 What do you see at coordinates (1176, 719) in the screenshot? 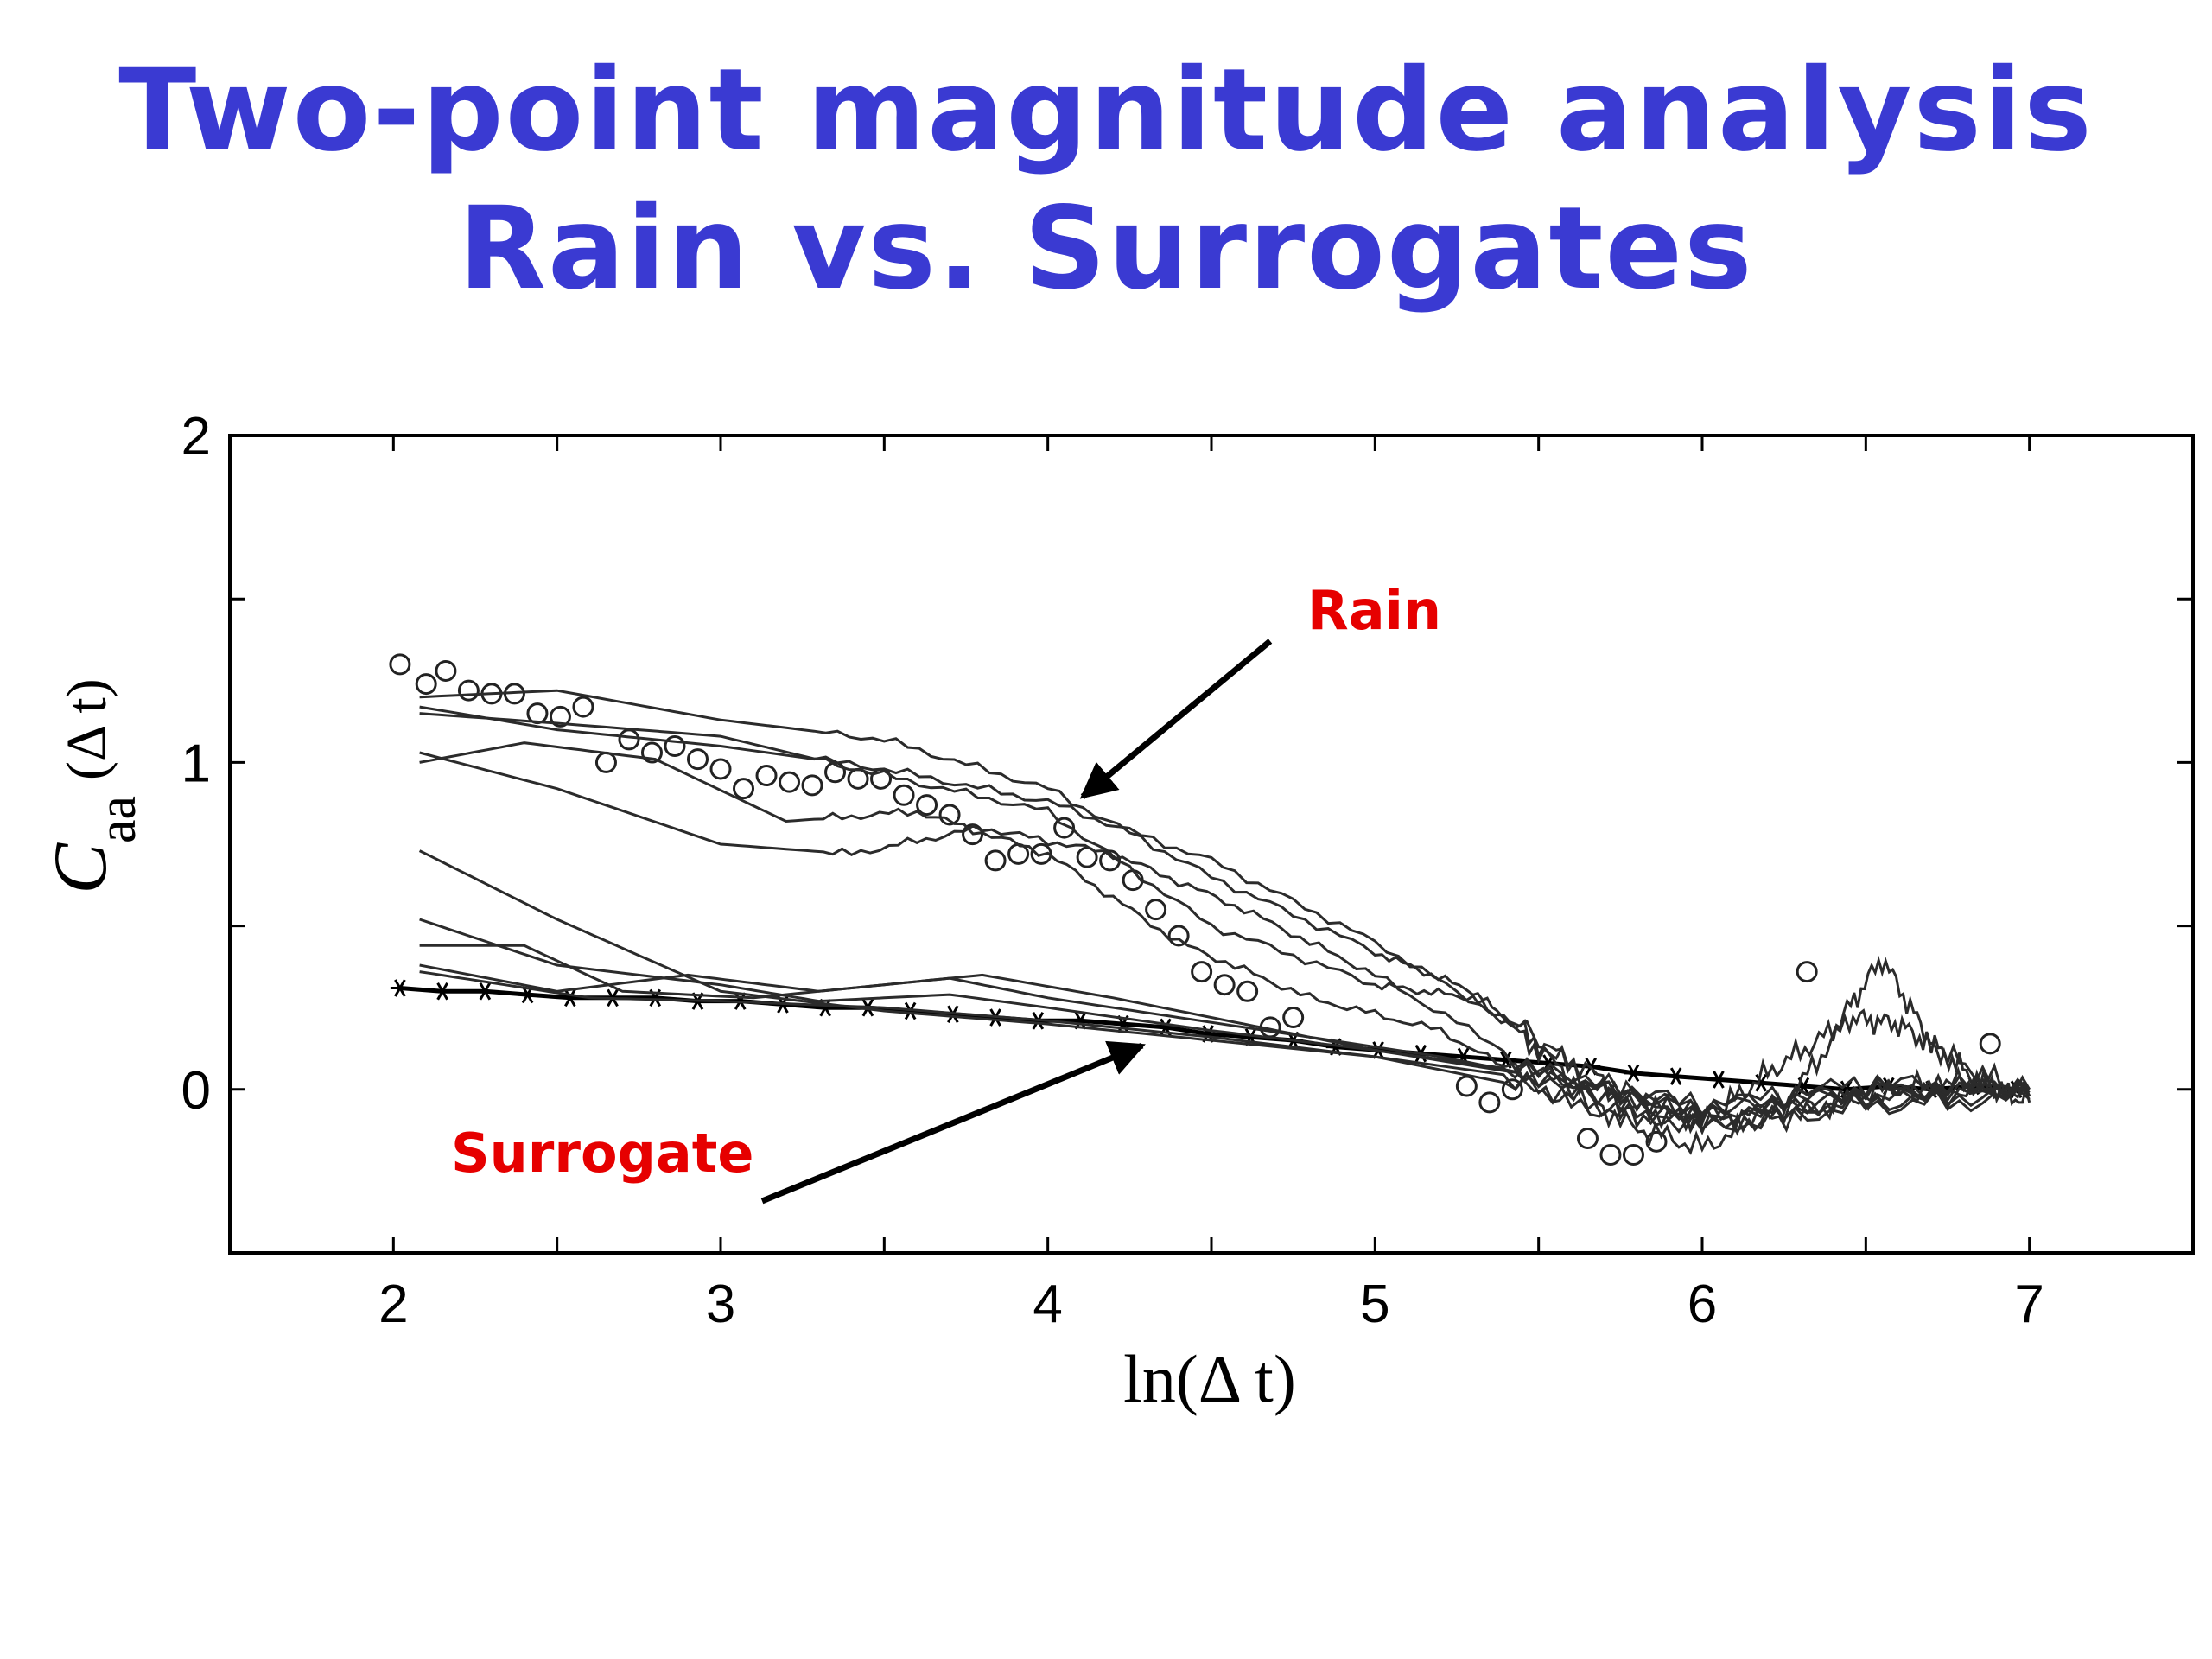
I see `rain-arrow` at bounding box center [1176, 719].